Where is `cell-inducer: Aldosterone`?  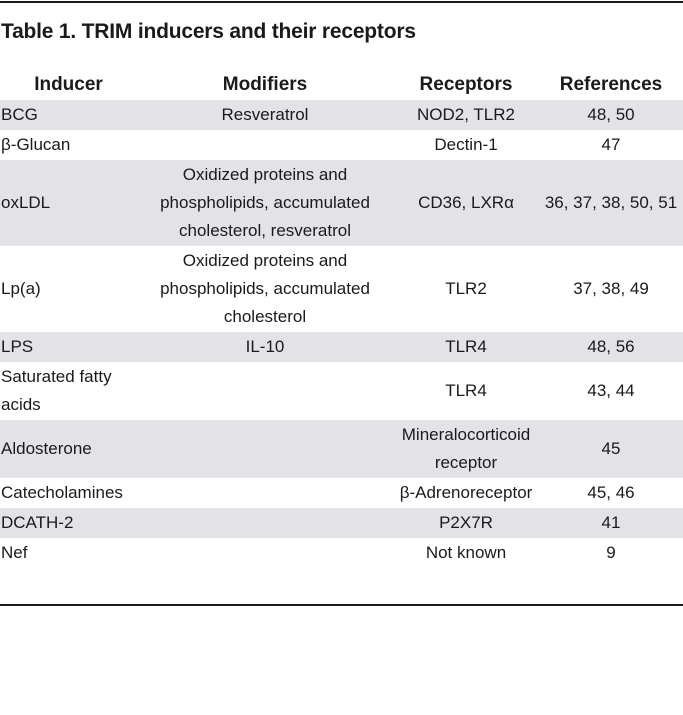
cell-inducer: Aldosterone is located at coordinates (68, 449).